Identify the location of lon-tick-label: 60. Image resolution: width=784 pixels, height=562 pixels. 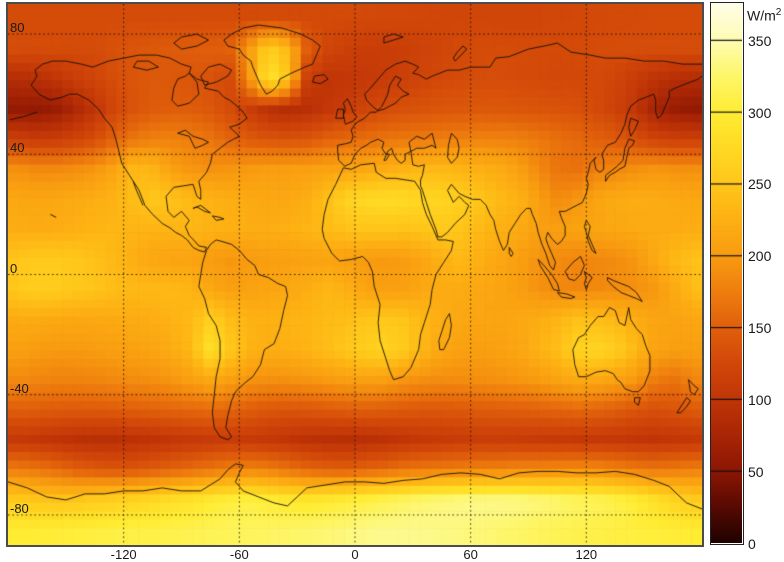
(470, 554).